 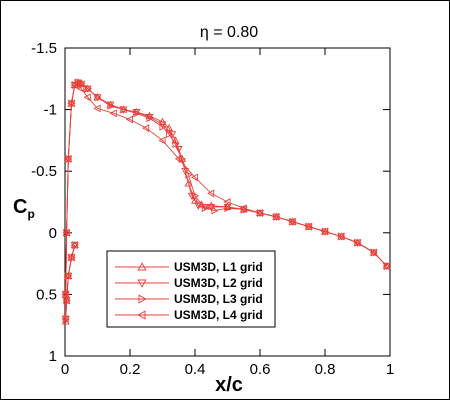 I want to click on legend-box, so click(x=191, y=289).